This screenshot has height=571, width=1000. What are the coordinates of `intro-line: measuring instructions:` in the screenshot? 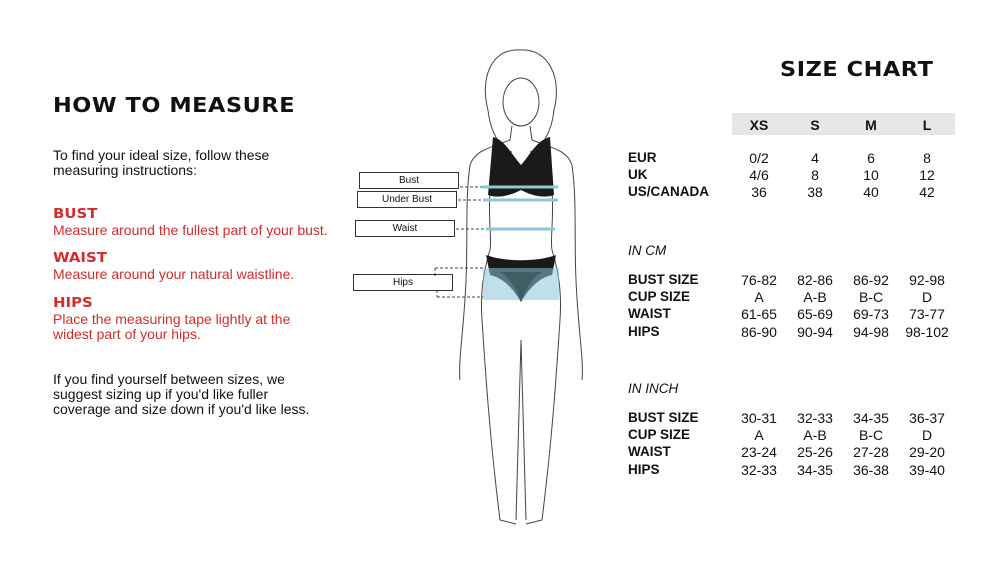 It's located at (125, 170).